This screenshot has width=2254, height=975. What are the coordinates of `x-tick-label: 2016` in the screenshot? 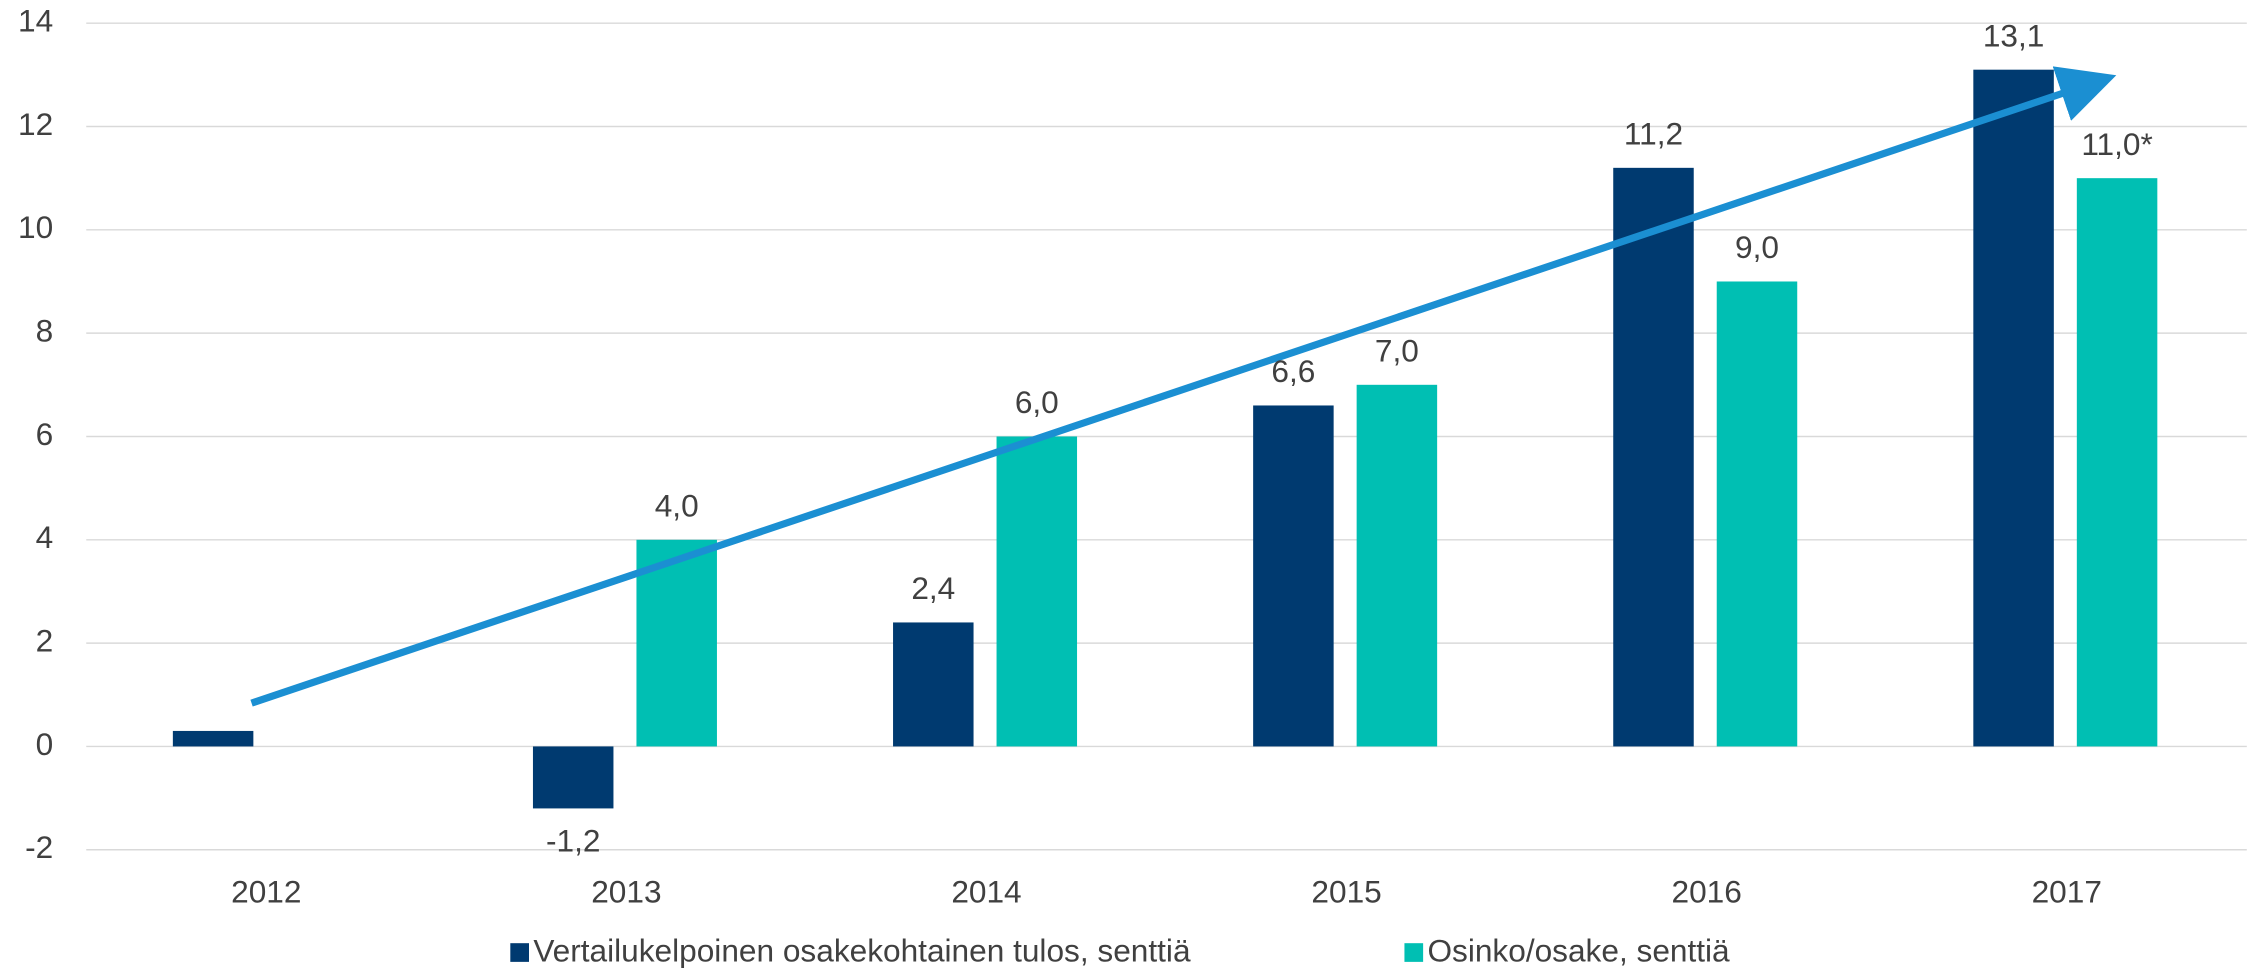 It's located at (1707, 892).